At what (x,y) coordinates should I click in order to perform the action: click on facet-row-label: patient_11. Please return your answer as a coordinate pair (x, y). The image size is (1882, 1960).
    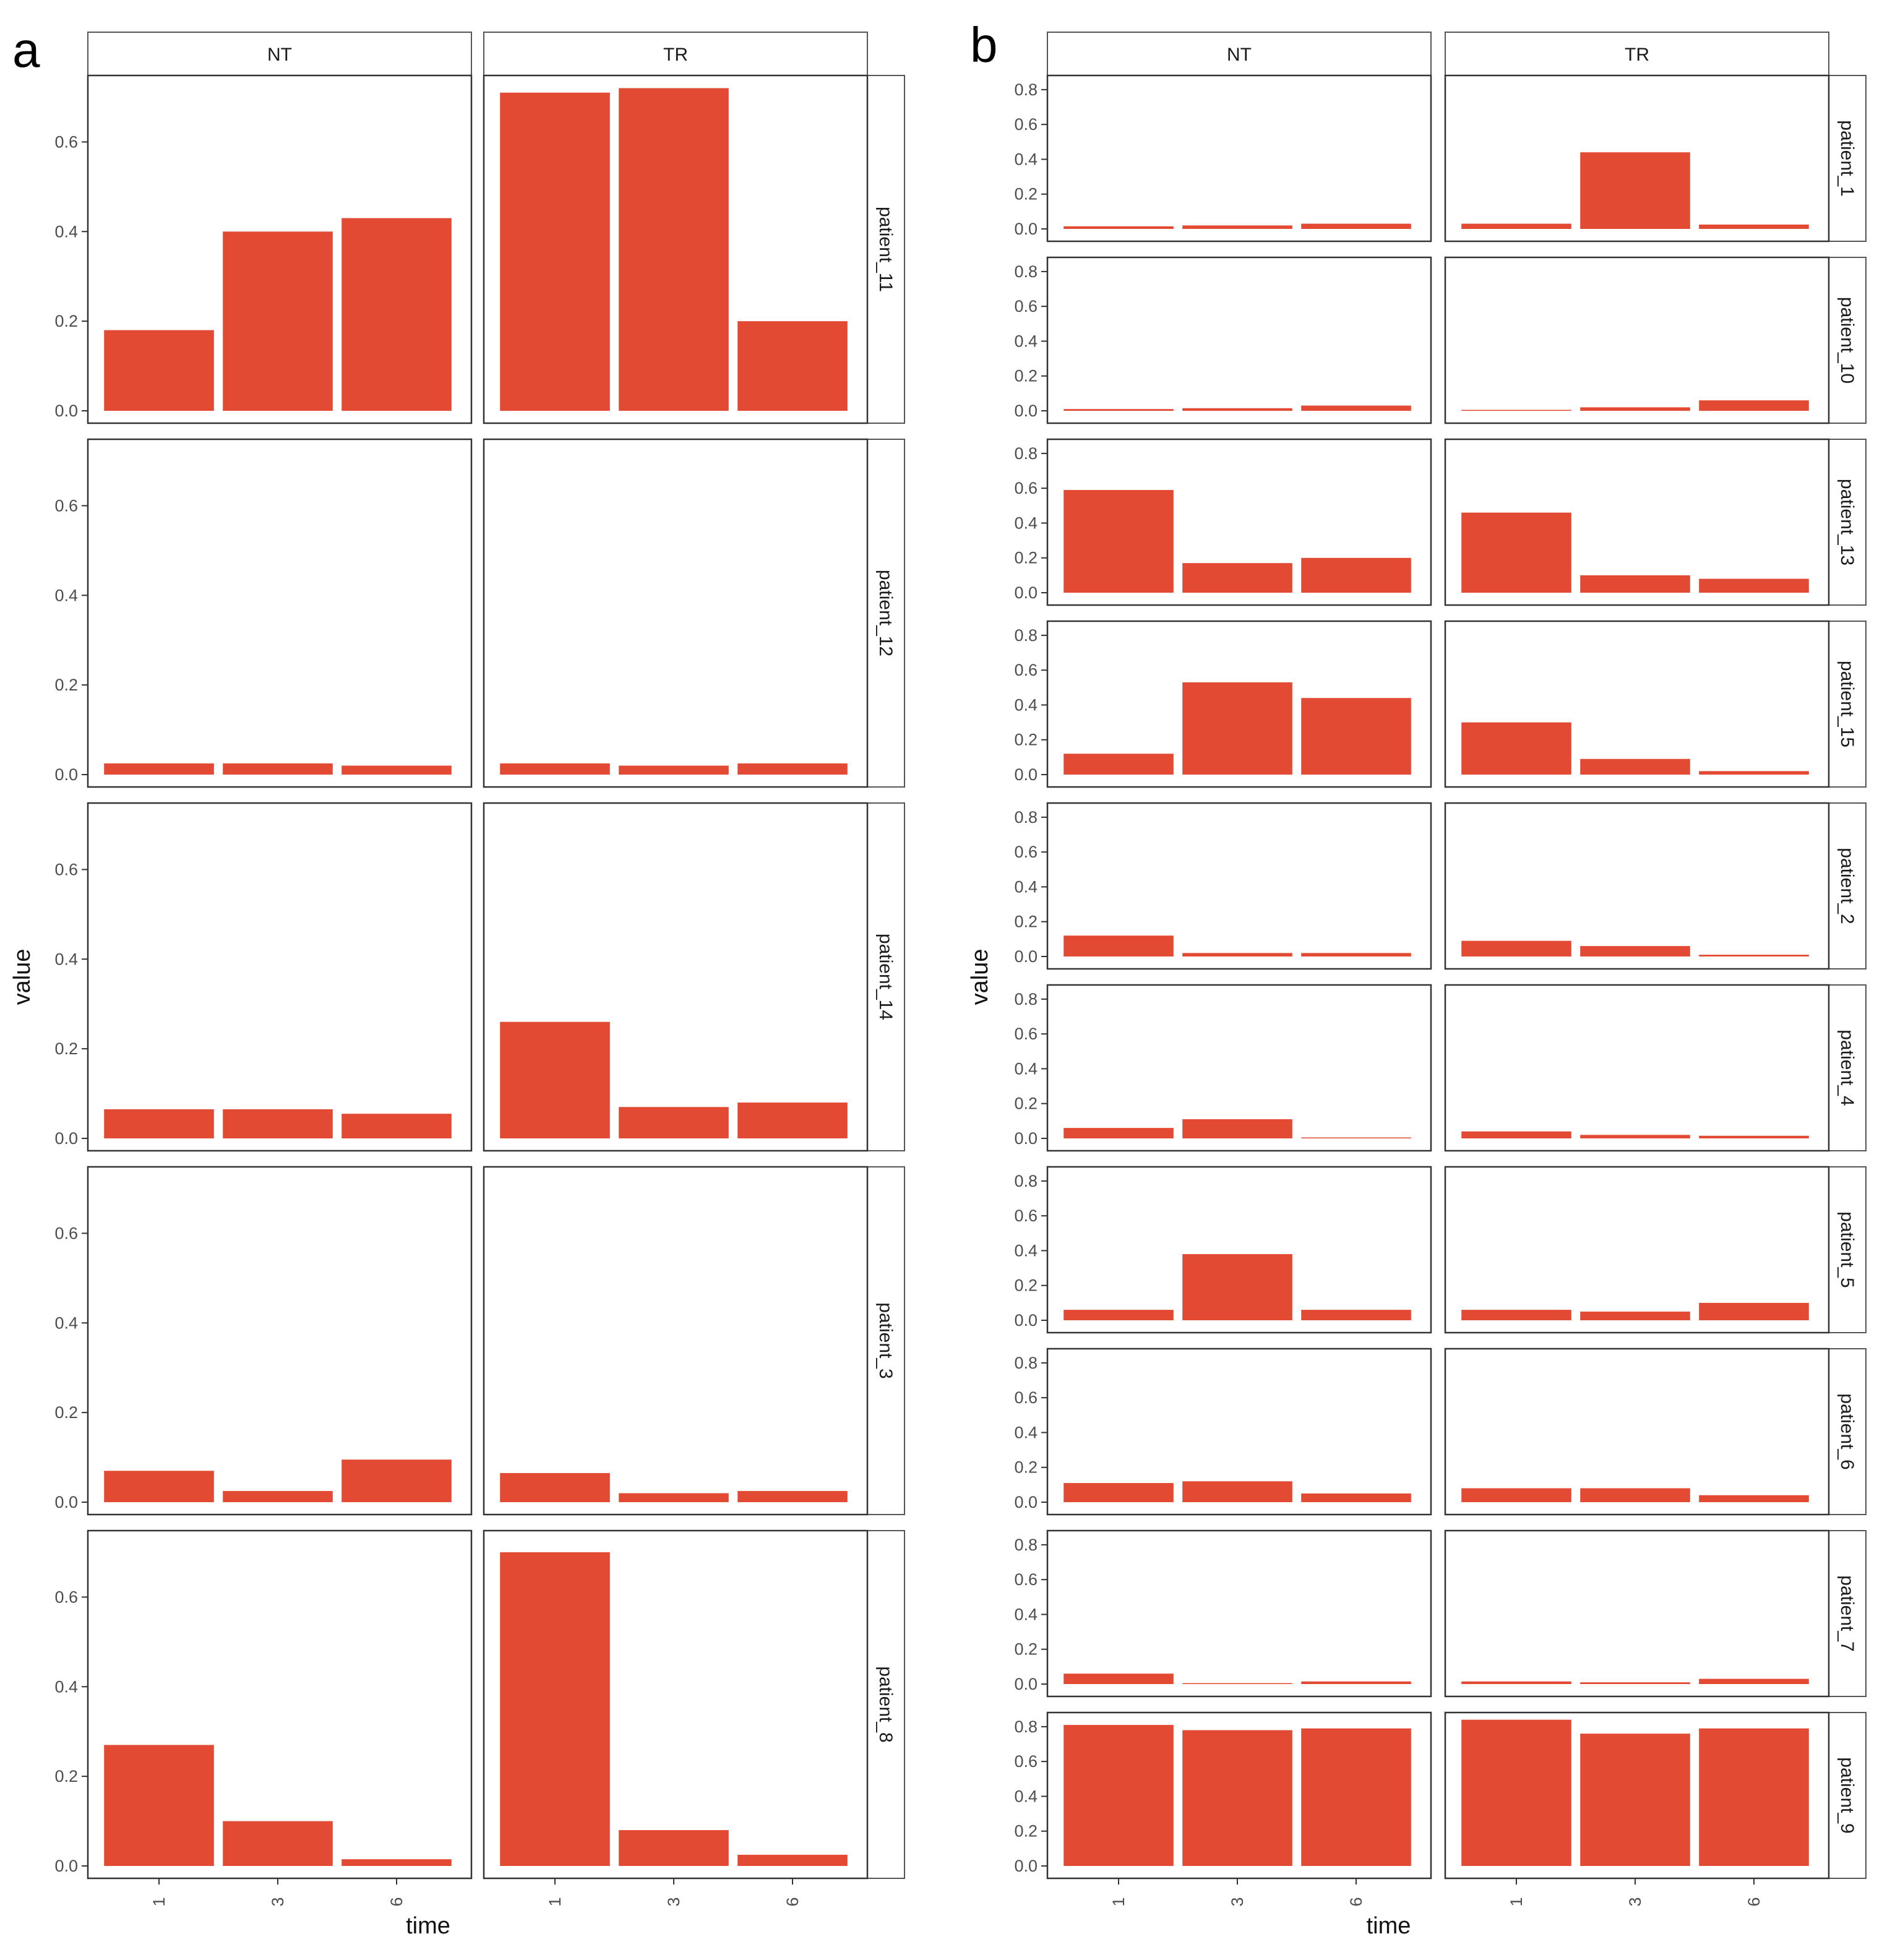
    Looking at the image, I should click on (885, 250).